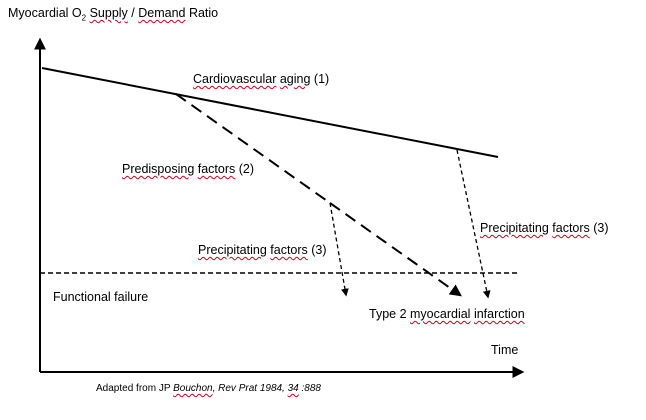 This screenshot has width=646, height=420. Describe the element at coordinates (339, 249) in the screenshot. I see `precipitating-drop-mid` at that location.